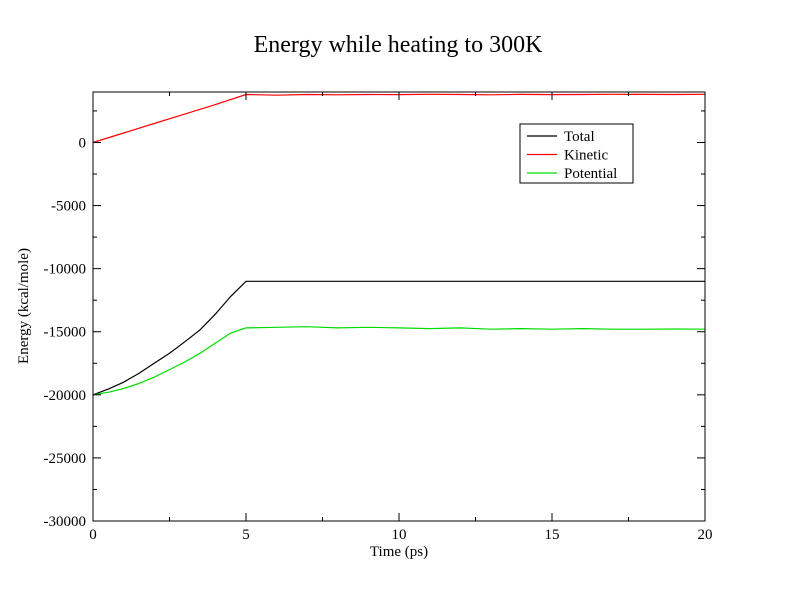  I want to click on legend-label-potential: Potential, so click(590, 174).